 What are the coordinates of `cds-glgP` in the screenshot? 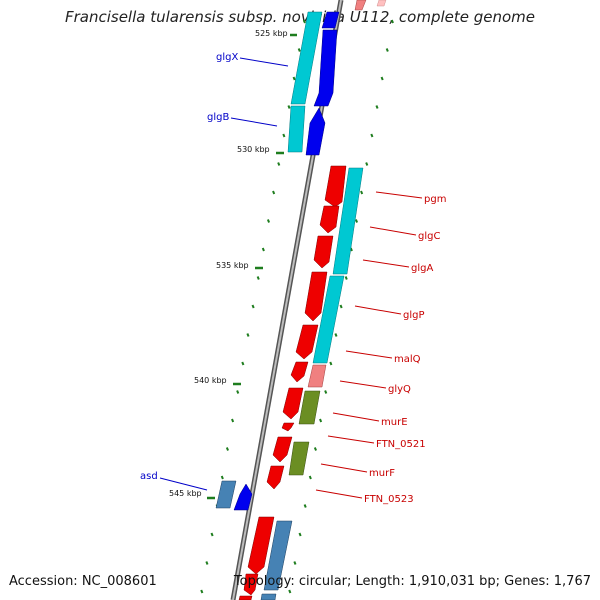 It's located at (316, 296).